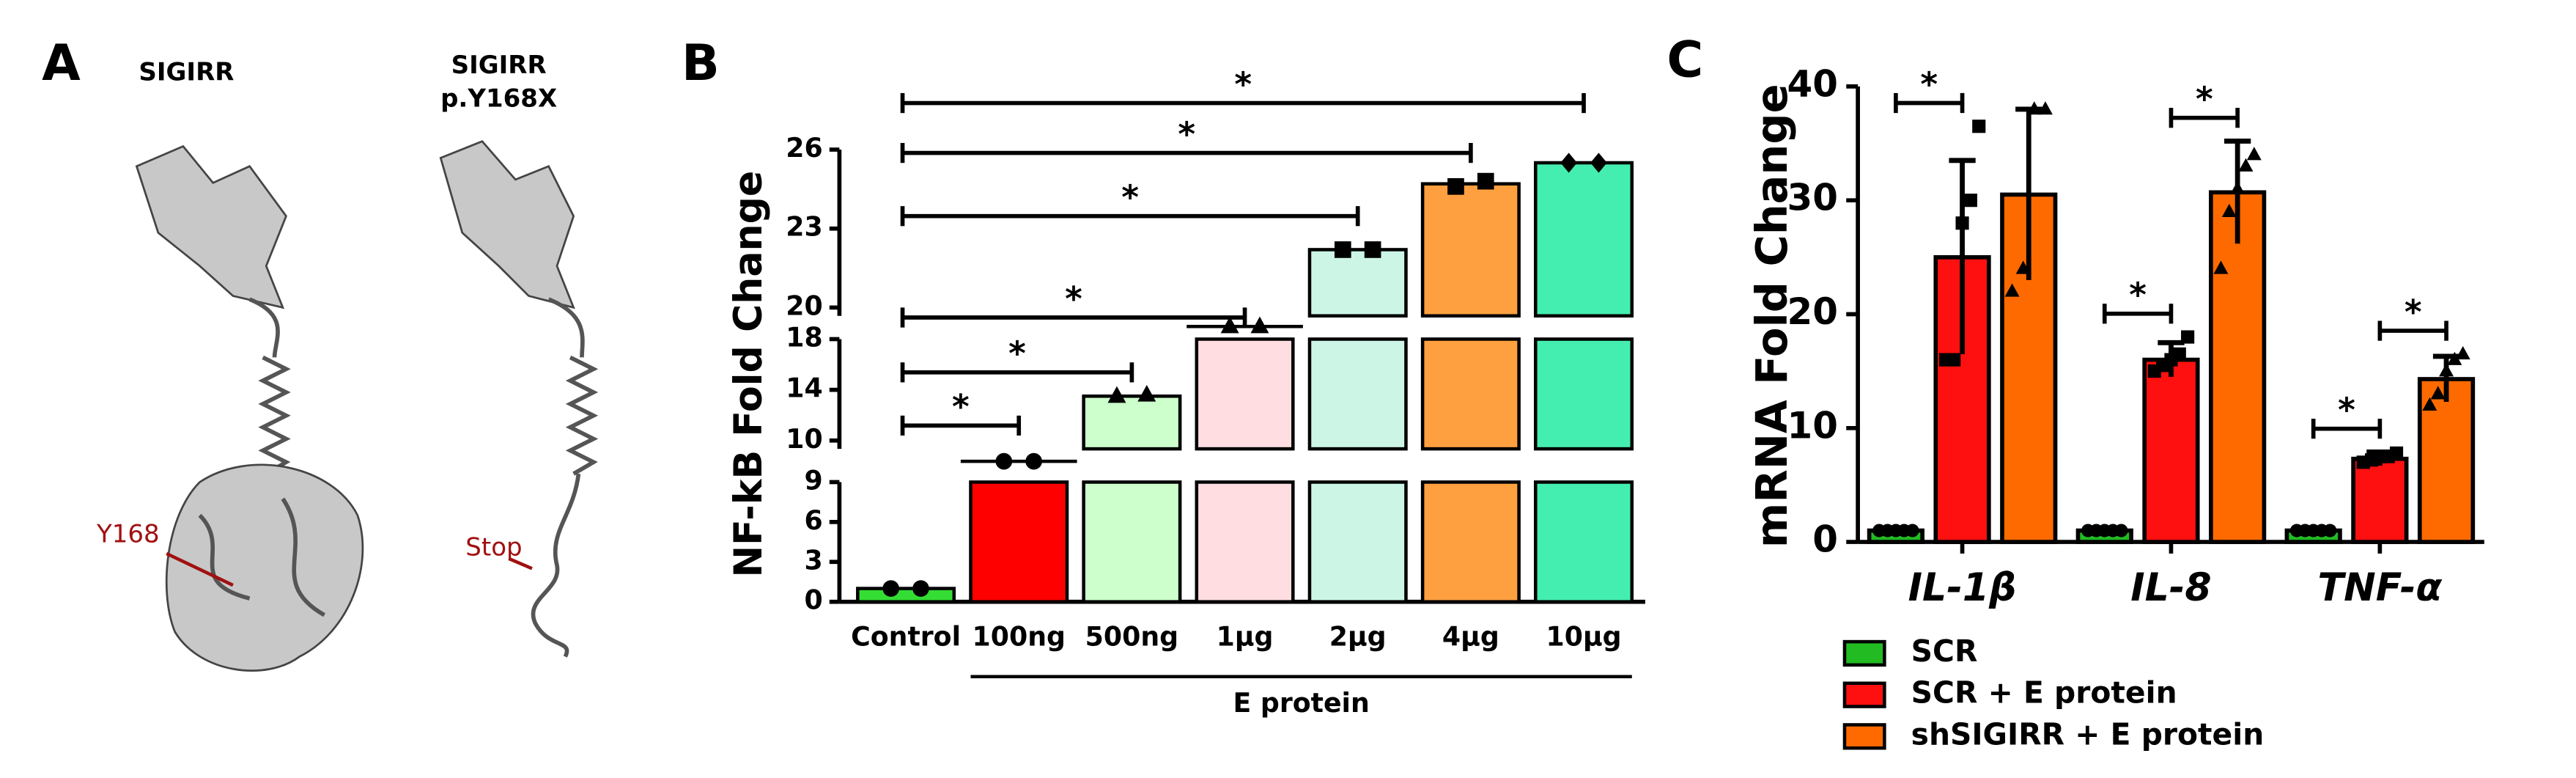 The height and width of the screenshot is (778, 2576). I want to click on x-tick-label: 1μg, so click(1245, 637).